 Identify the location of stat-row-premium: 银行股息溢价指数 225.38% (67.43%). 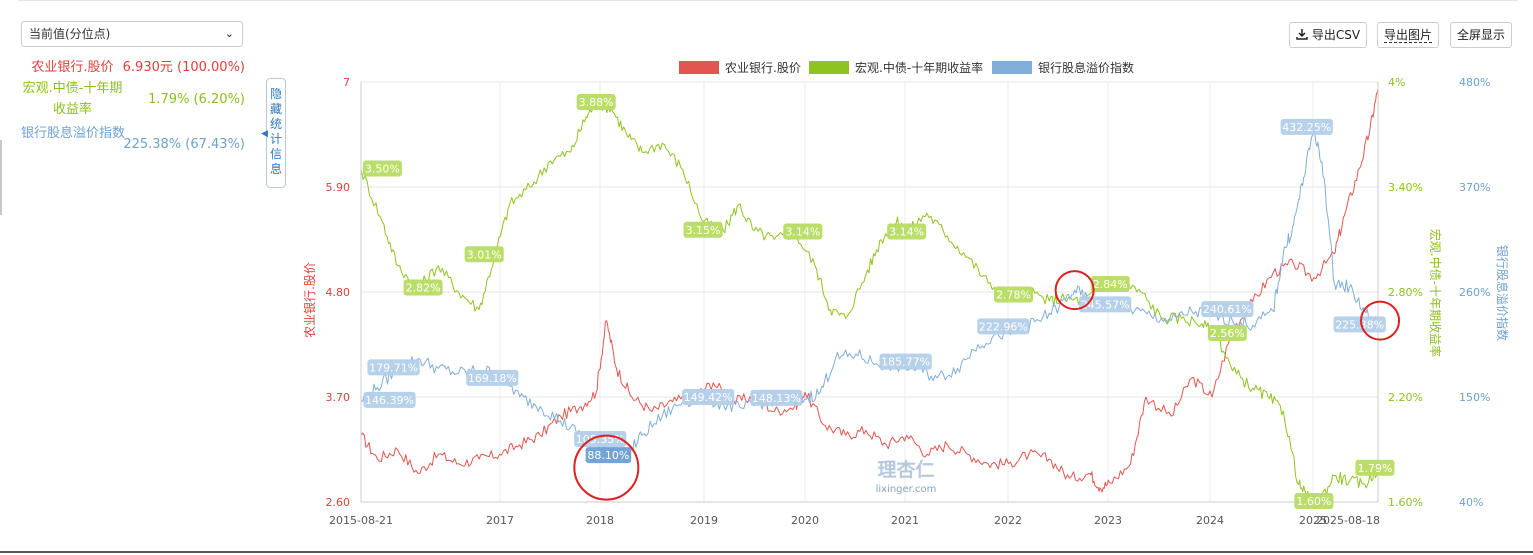
(133, 145).